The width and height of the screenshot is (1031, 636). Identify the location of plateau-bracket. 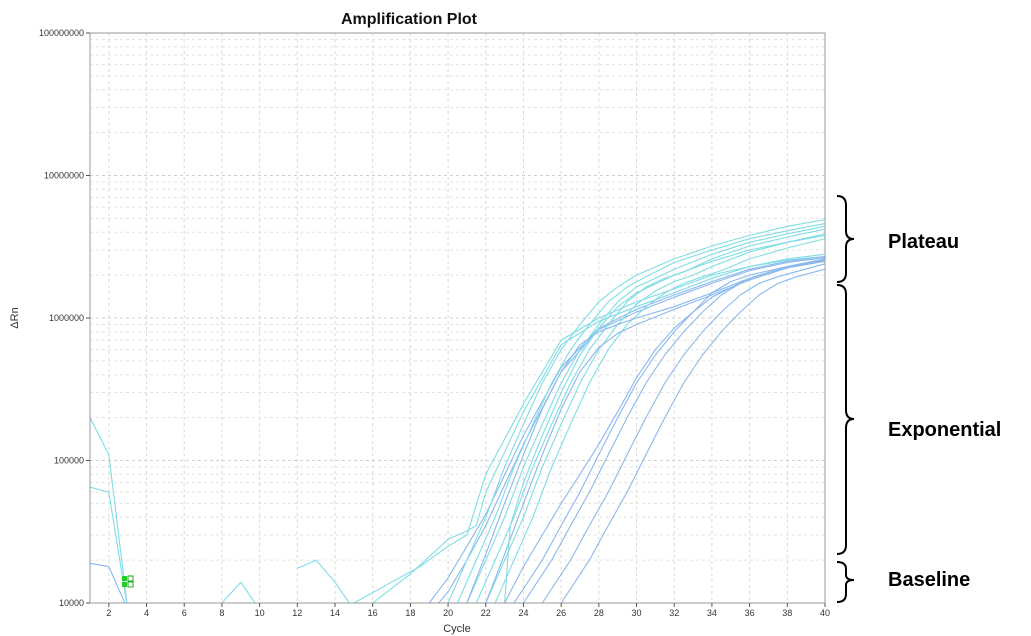
(845, 239).